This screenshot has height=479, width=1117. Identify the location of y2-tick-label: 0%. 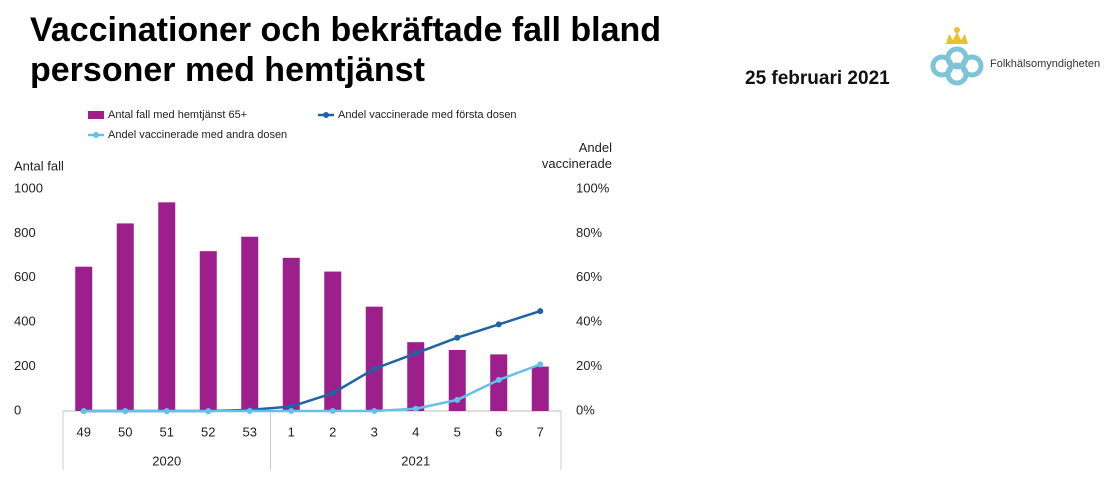
(585, 409).